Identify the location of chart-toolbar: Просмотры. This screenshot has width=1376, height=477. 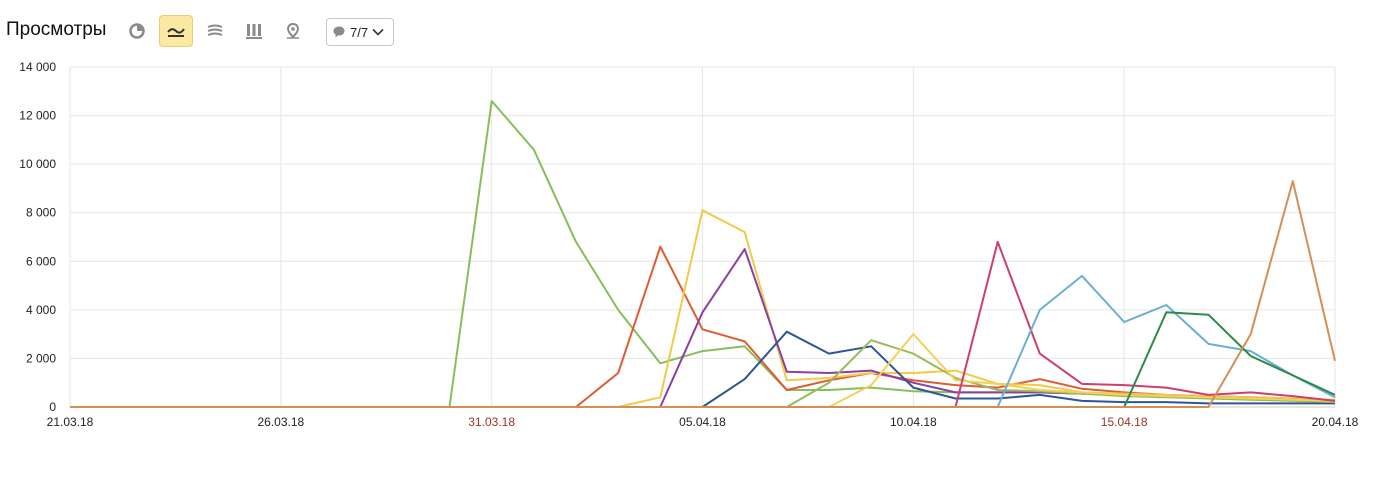
(688, 31).